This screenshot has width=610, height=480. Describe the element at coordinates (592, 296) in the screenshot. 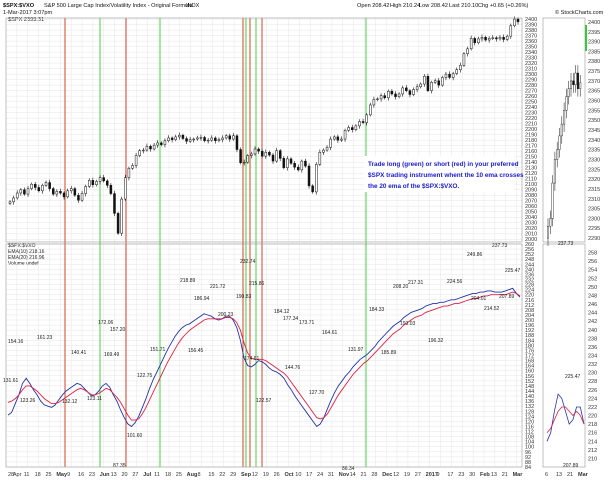

I see `inset-ratio-y-tick: 248` at that location.